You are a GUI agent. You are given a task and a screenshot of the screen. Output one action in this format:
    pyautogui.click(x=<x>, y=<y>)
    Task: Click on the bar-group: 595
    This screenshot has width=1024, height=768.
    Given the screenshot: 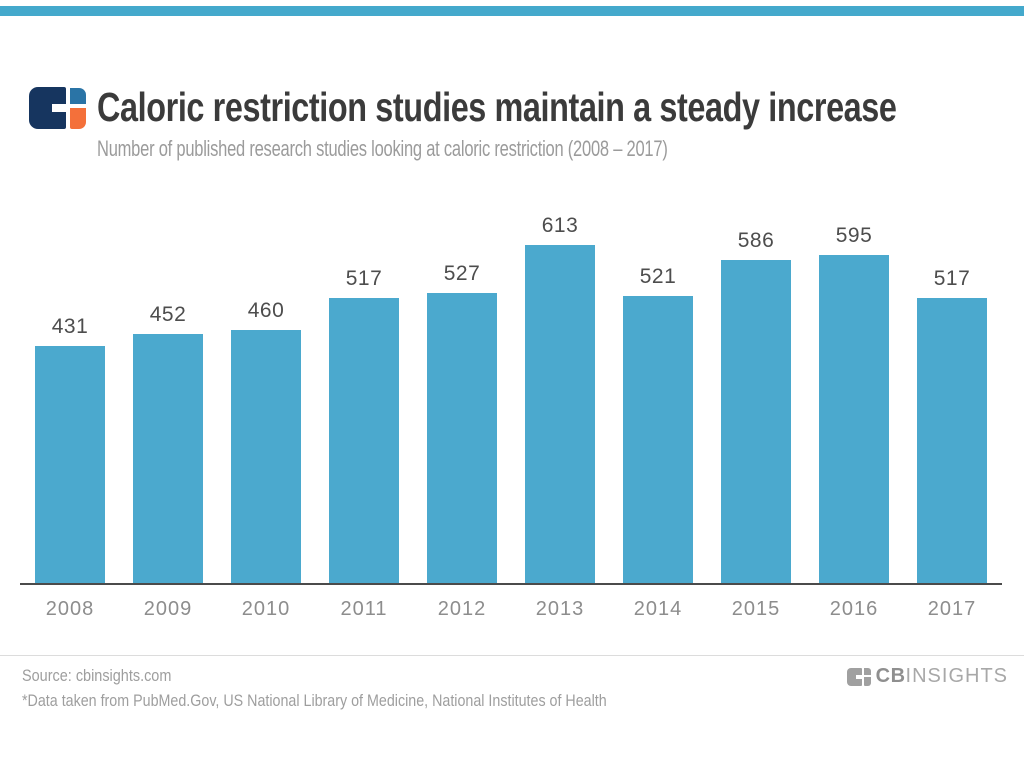 What is the action you would take?
    pyautogui.click(x=854, y=292)
    